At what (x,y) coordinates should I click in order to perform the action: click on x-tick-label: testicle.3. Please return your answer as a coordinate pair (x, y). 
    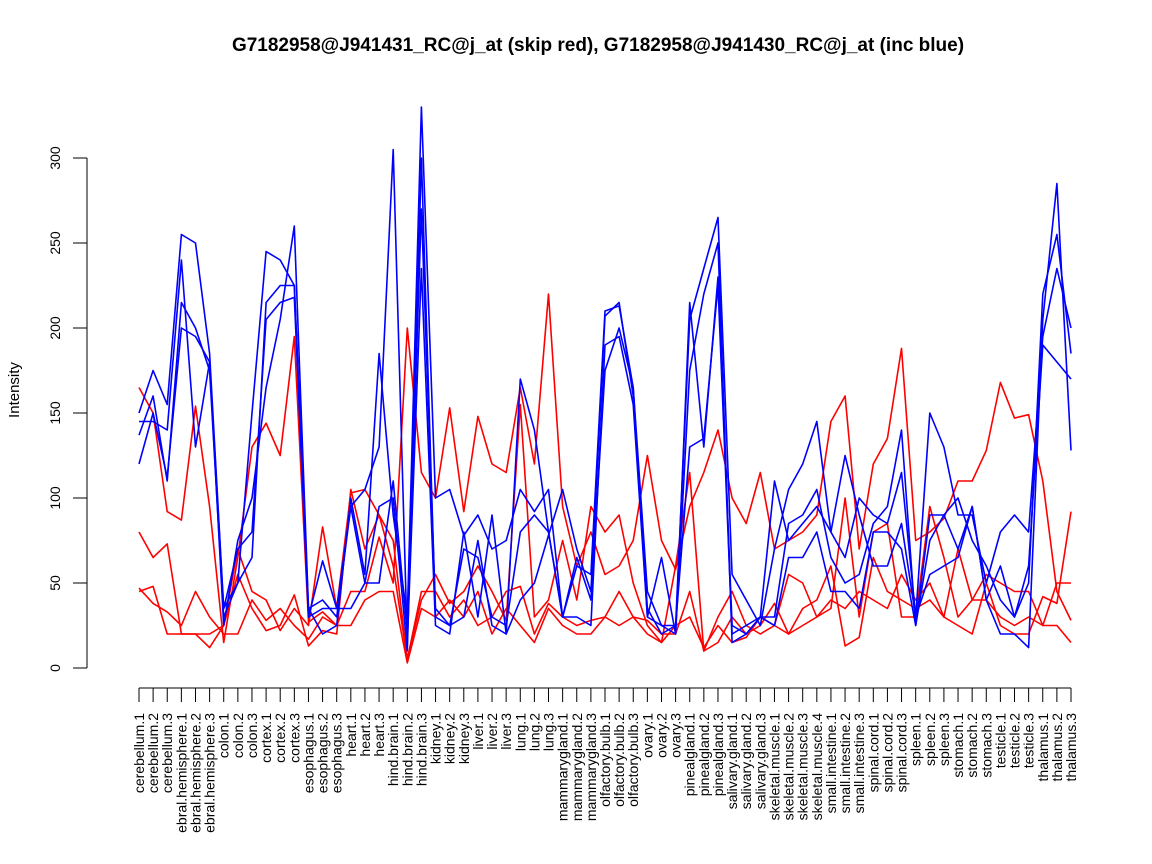
    Looking at the image, I should click on (1029, 740).